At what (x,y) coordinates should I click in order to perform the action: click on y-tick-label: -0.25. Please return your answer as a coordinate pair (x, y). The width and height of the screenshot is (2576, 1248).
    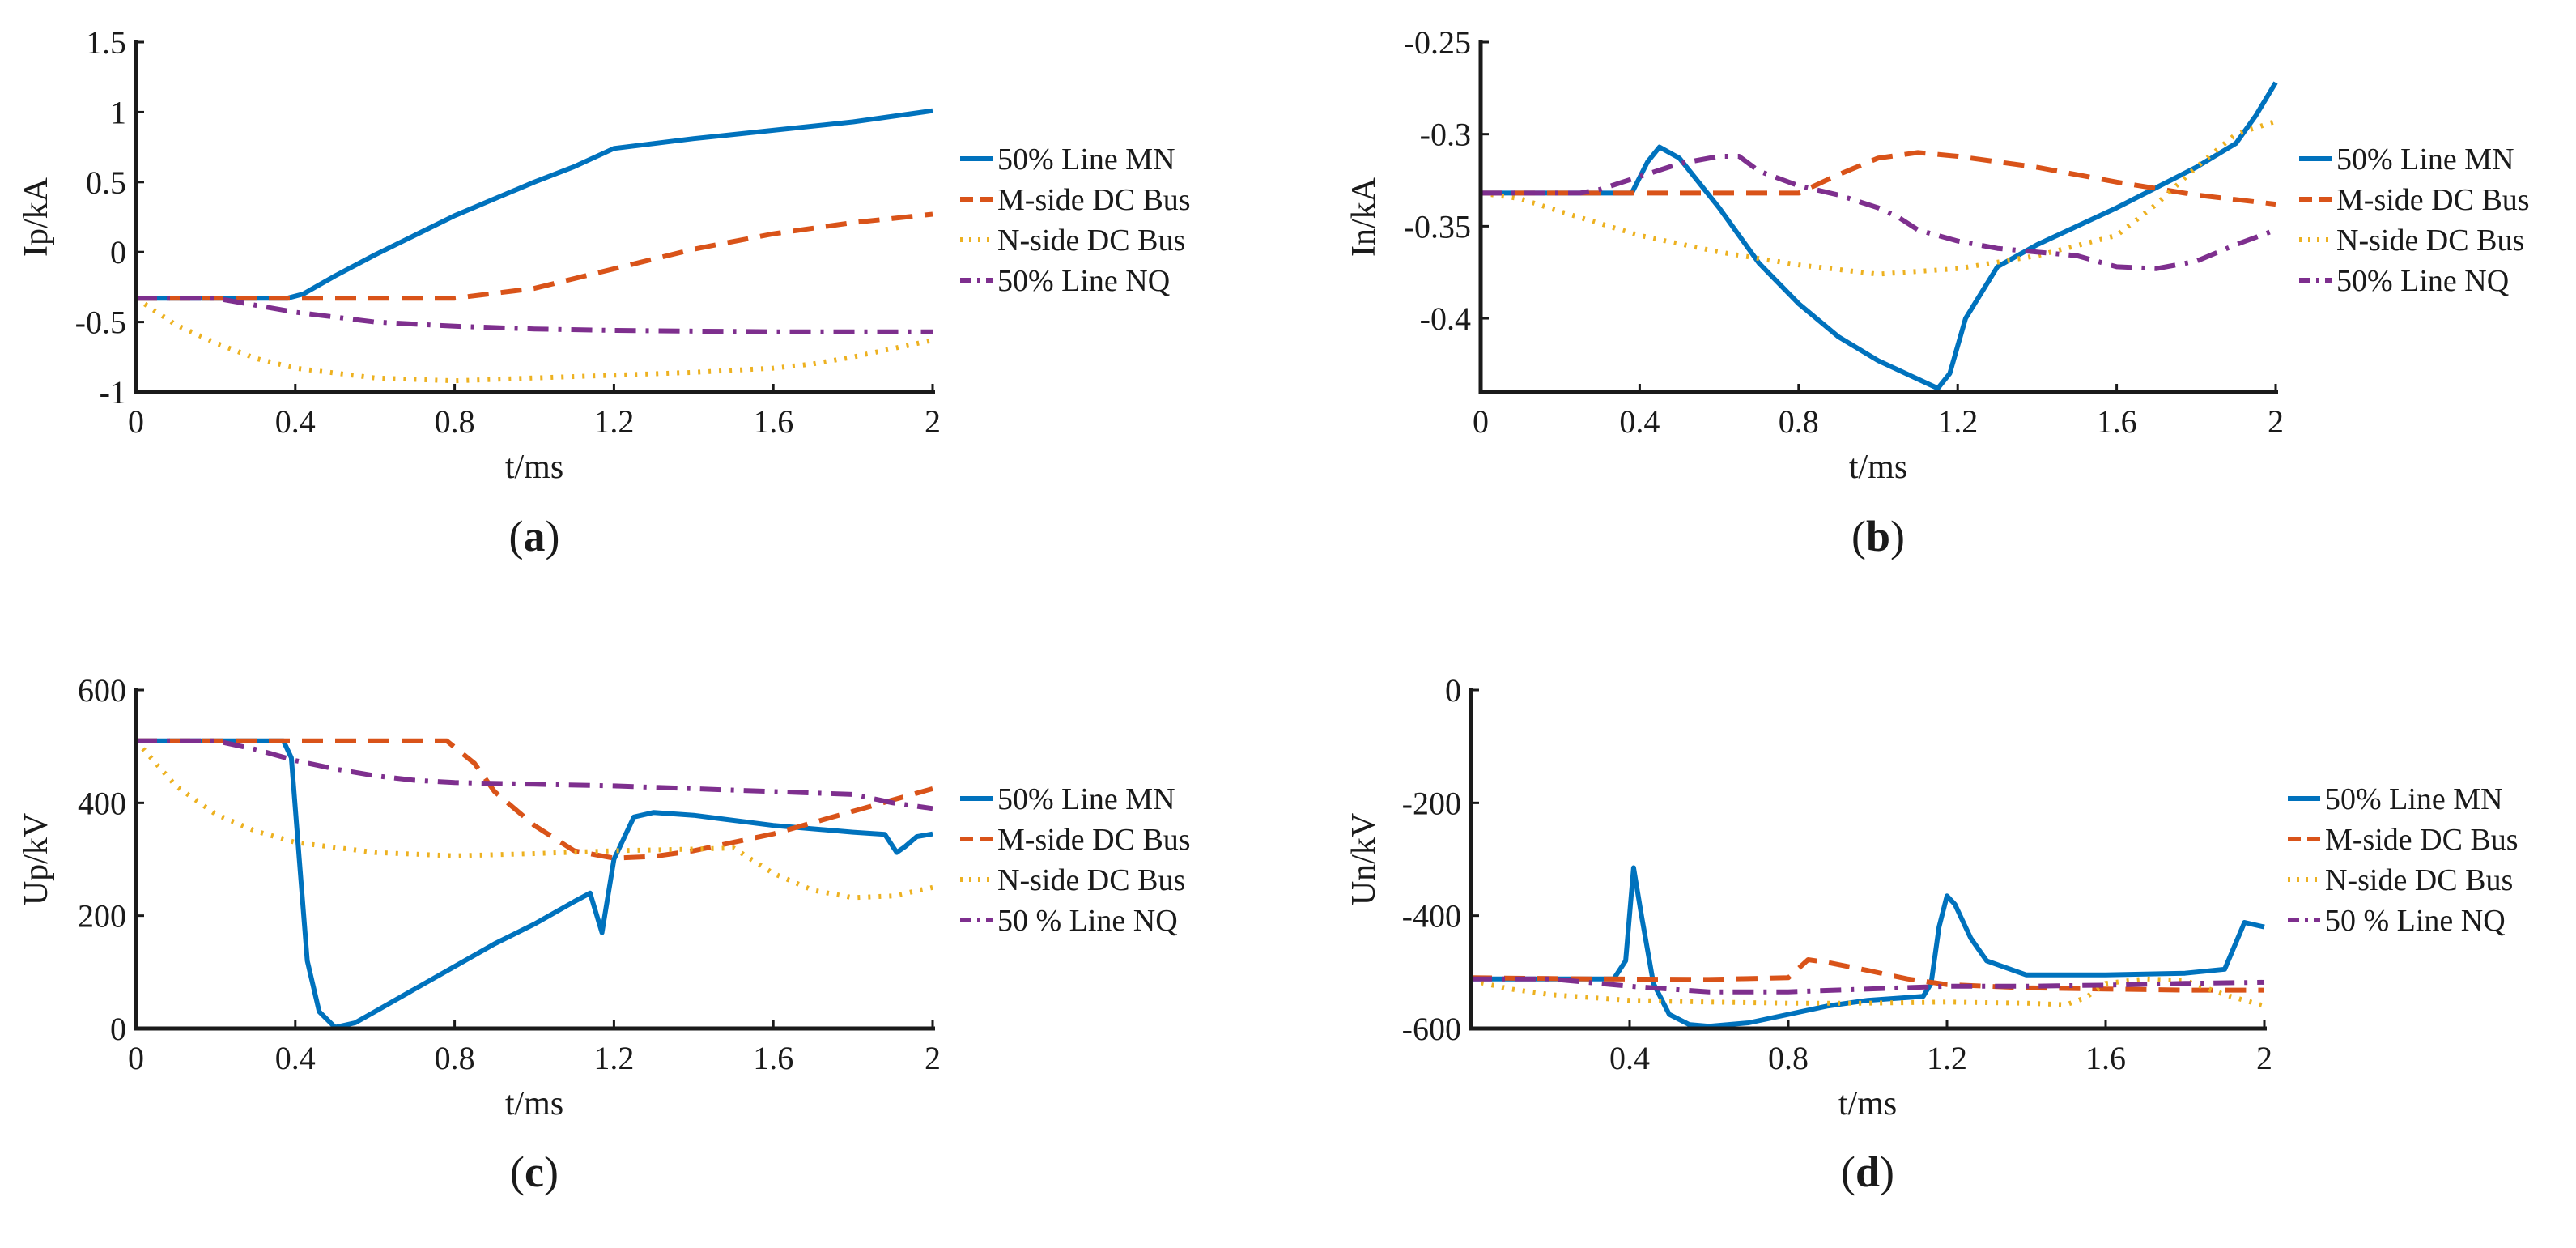
    Looking at the image, I should click on (1437, 42).